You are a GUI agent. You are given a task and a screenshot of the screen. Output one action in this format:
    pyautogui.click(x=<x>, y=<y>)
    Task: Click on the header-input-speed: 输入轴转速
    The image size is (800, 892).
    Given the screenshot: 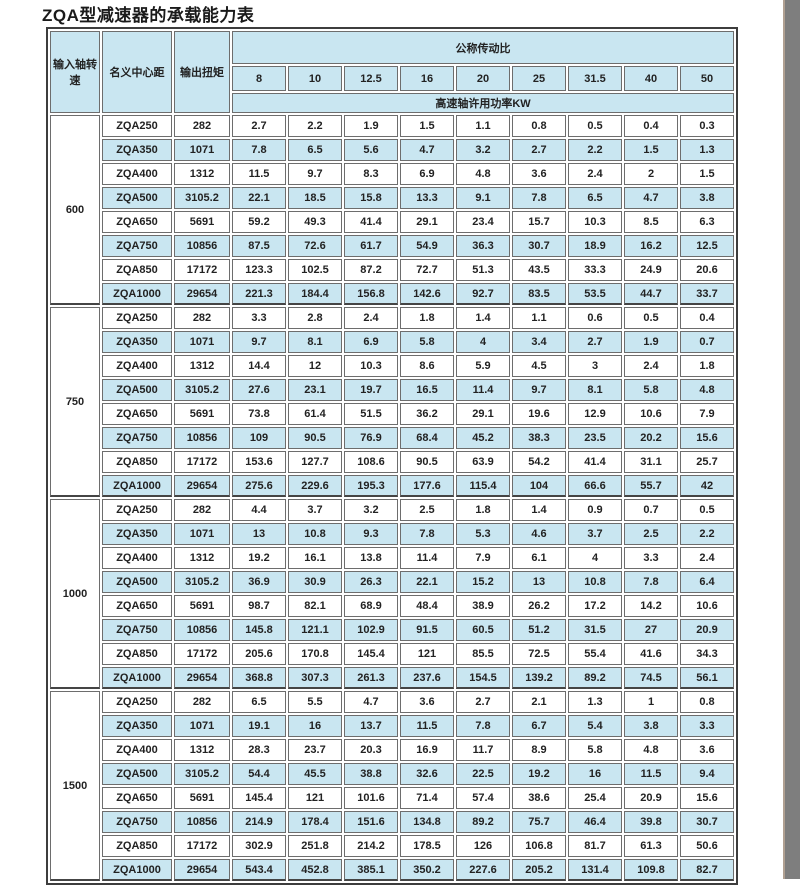 What is the action you would take?
    pyautogui.click(x=75, y=72)
    